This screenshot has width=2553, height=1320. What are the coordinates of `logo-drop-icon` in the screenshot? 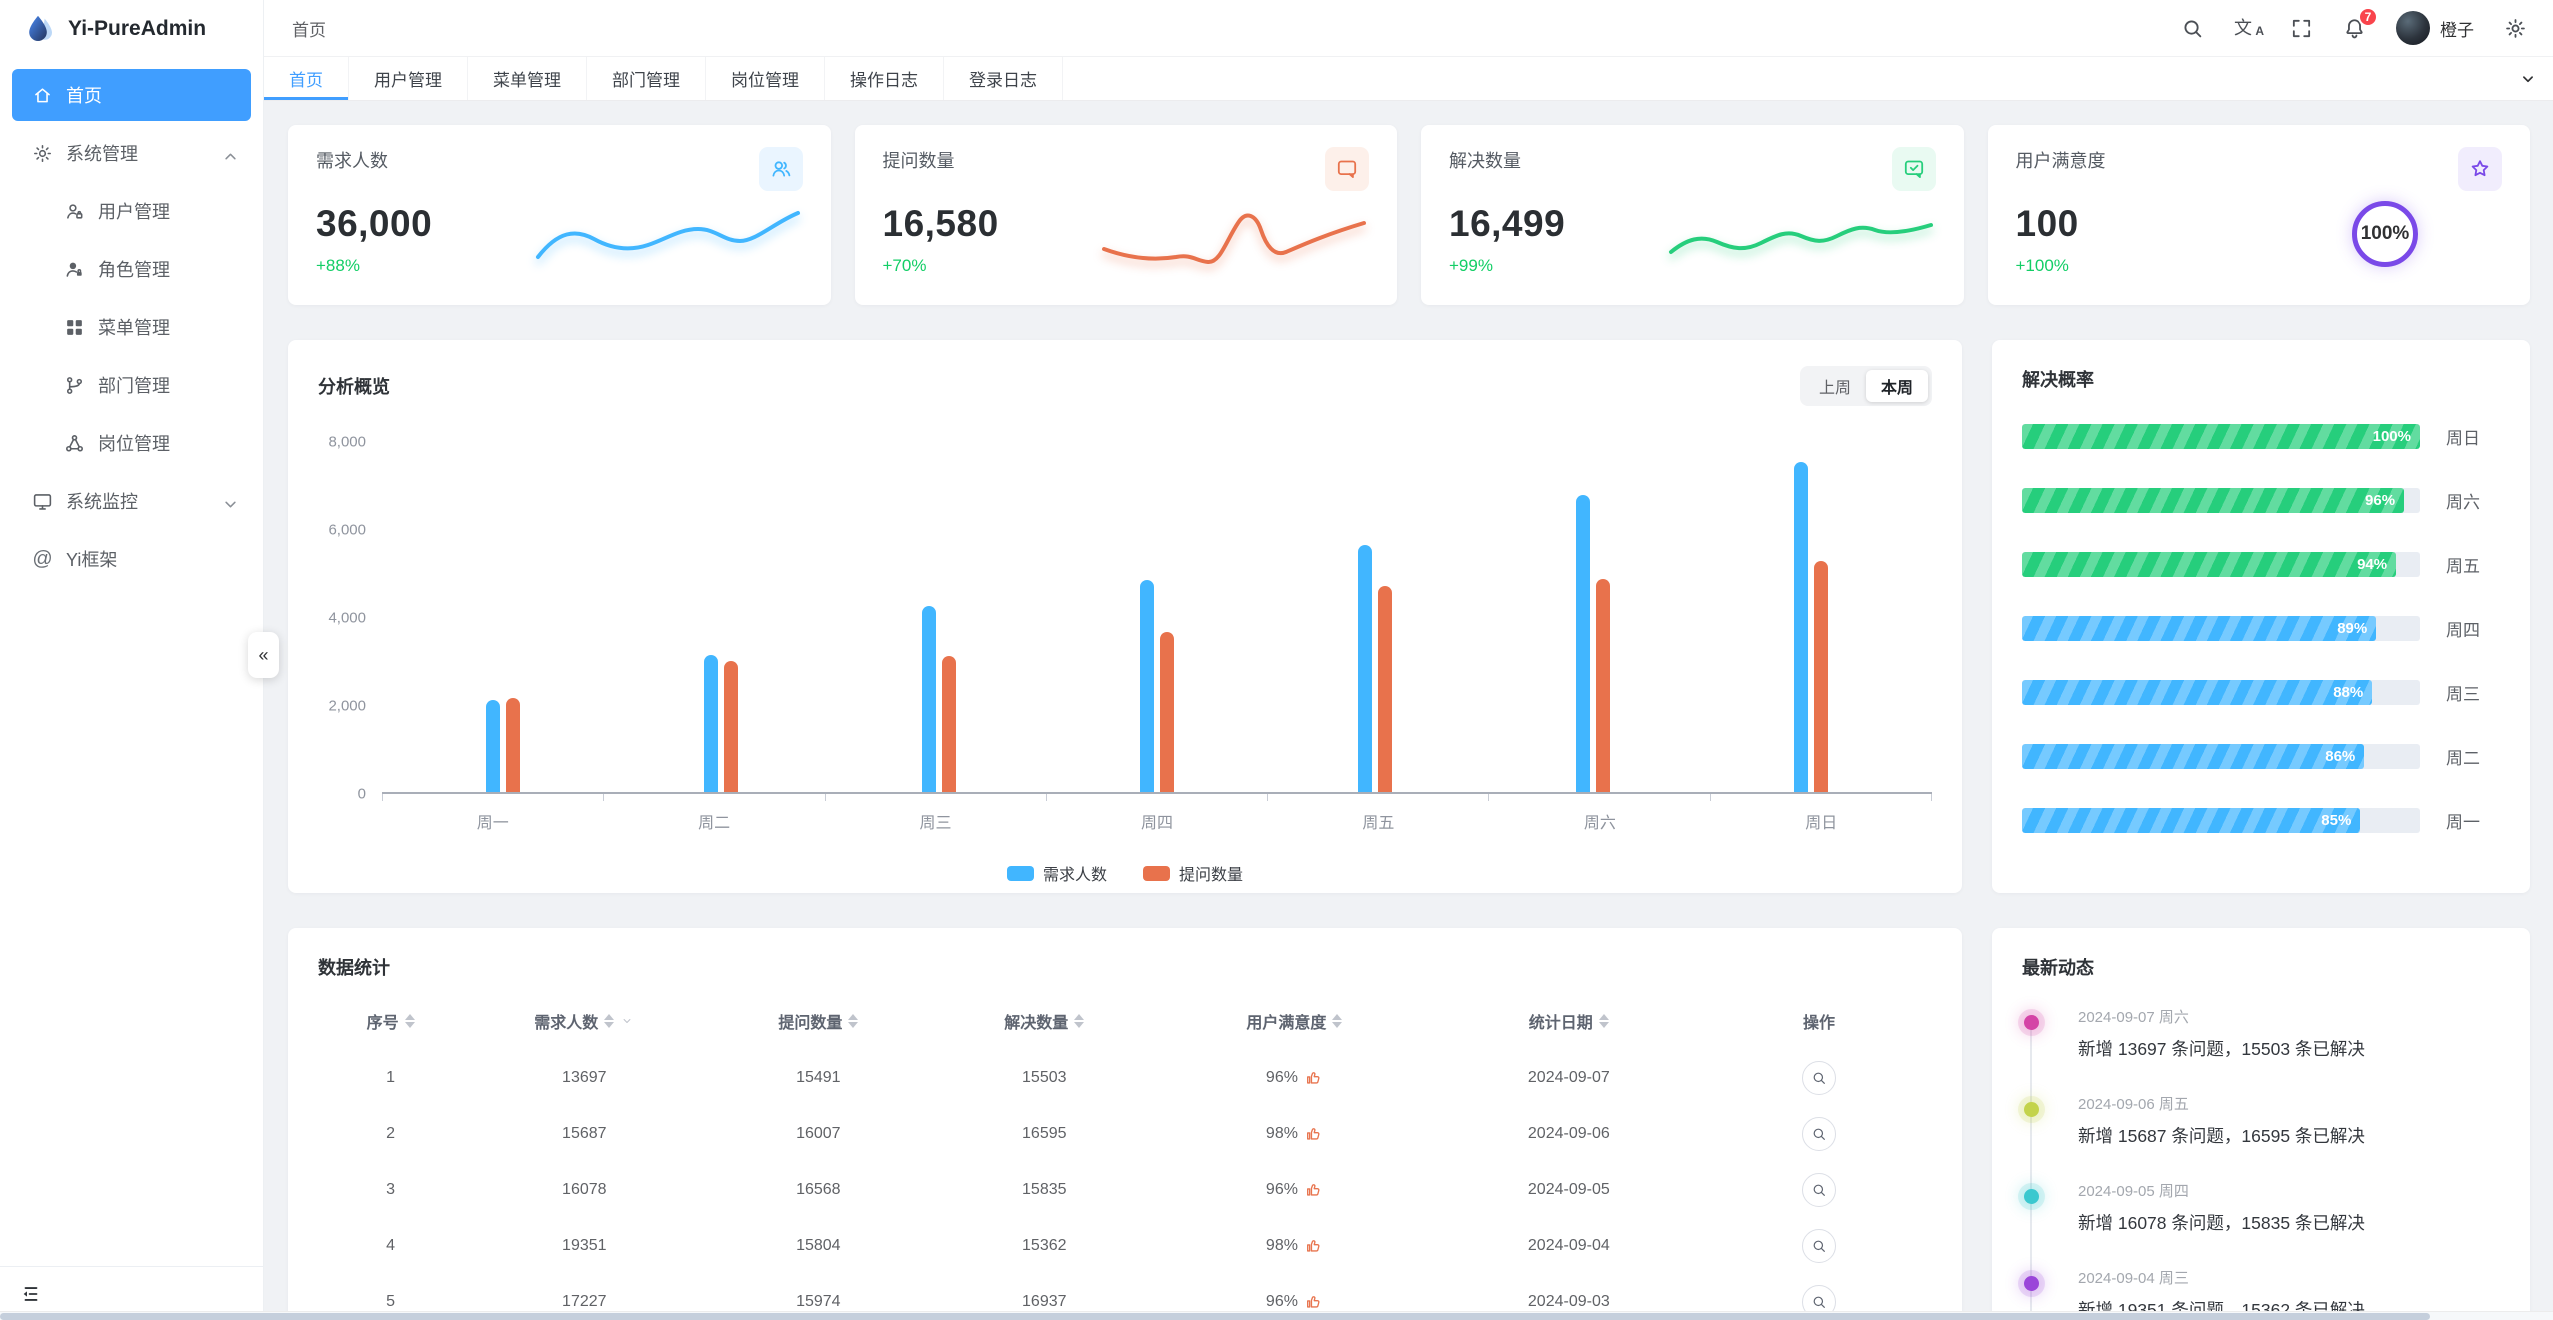 It's located at (41, 28).